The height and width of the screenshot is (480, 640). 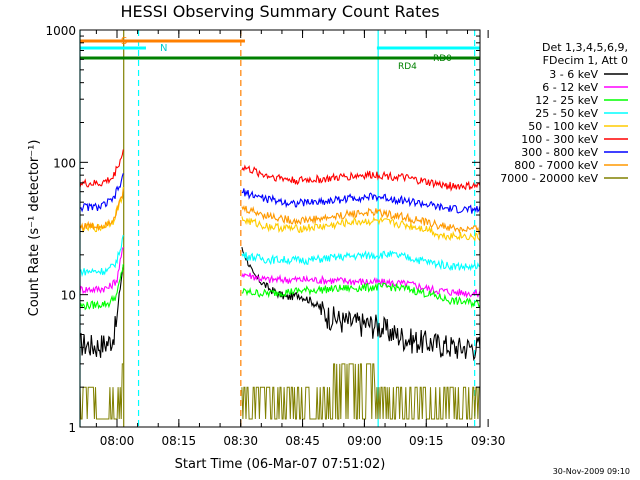 I want to click on x-tick-label: 09:15, so click(x=426, y=441).